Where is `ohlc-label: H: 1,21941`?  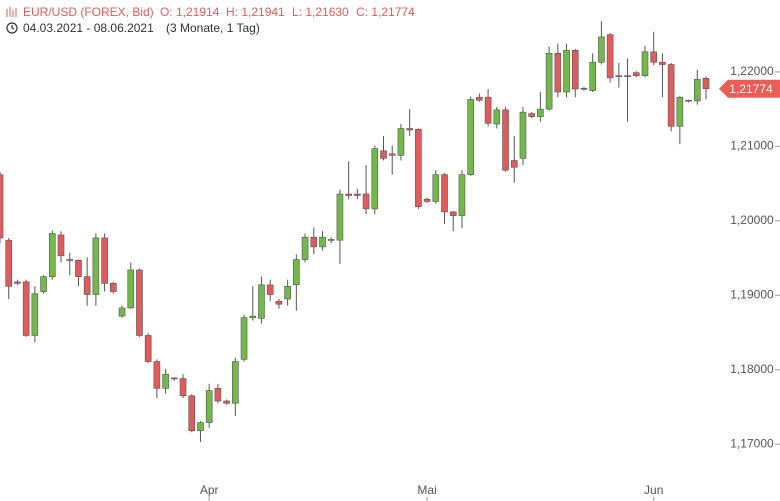
ohlc-label: H: 1,21941 is located at coordinates (255, 12).